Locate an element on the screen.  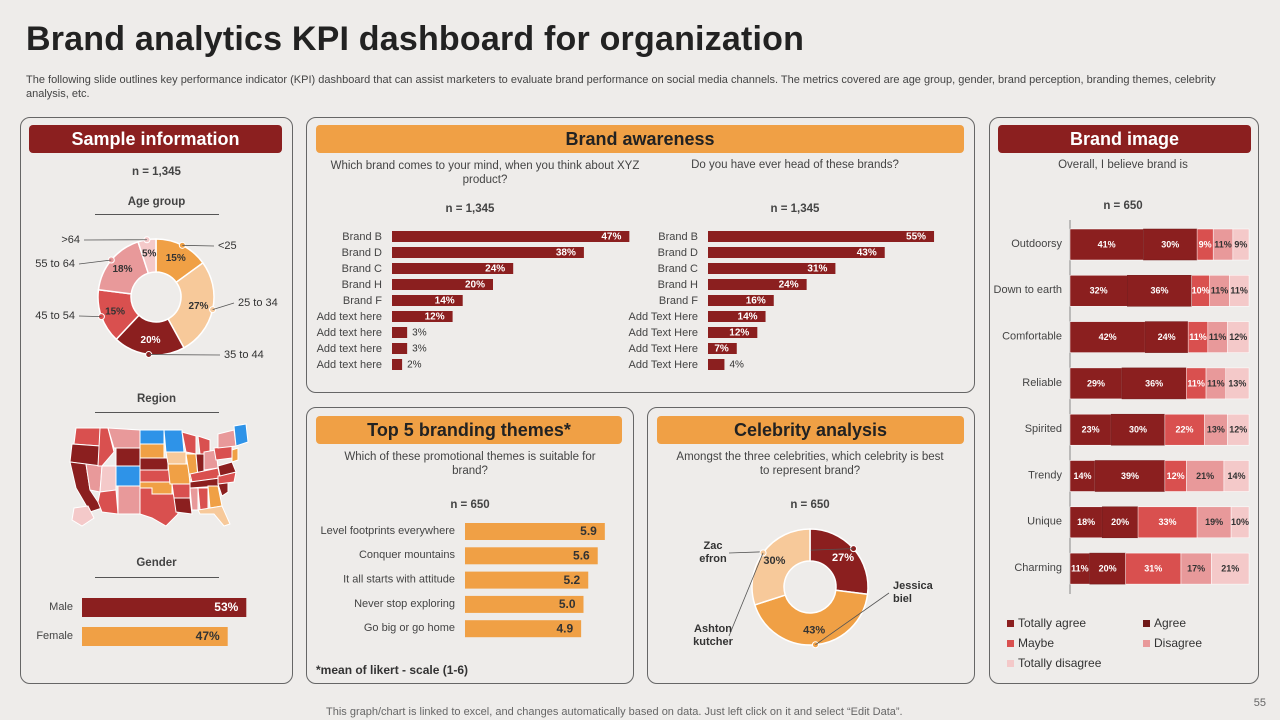
gender-value-label: 53% is located at coordinates (226, 607).